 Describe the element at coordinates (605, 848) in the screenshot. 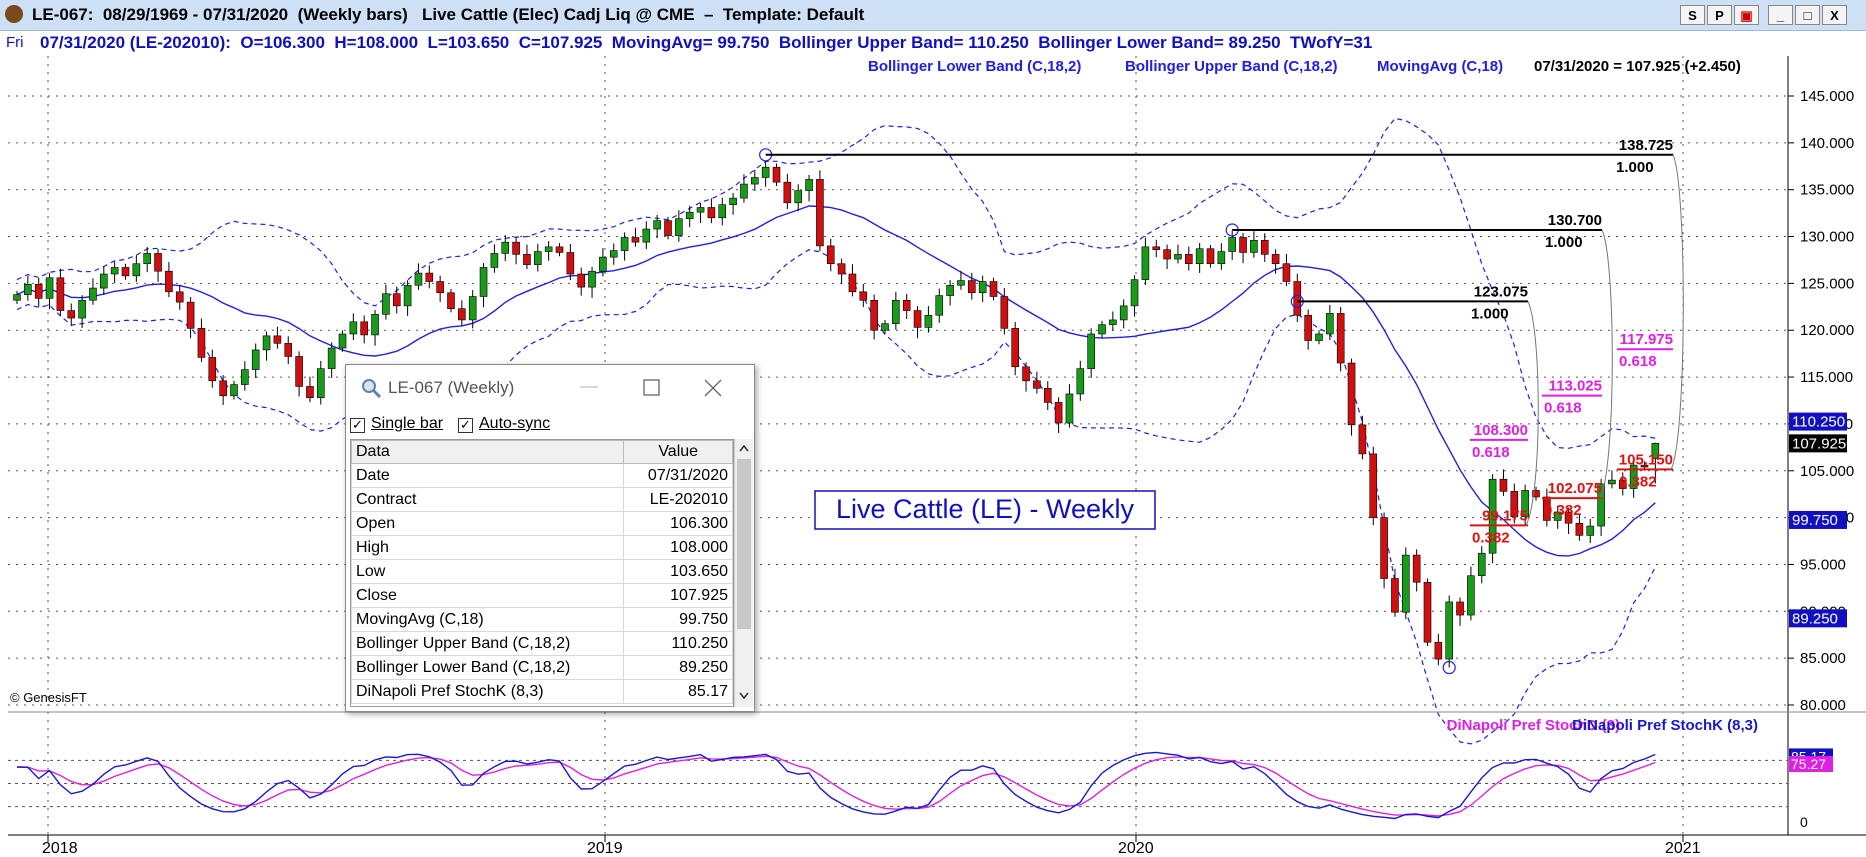

I see `x-tick-label: 2019` at that location.